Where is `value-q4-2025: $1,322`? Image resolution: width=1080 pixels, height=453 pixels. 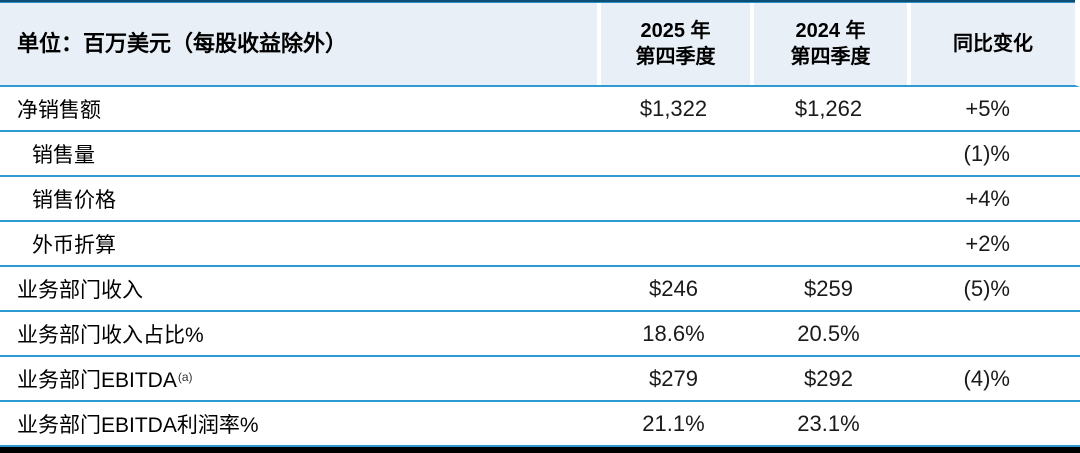 value-q4-2025: $1,322 is located at coordinates (673, 108).